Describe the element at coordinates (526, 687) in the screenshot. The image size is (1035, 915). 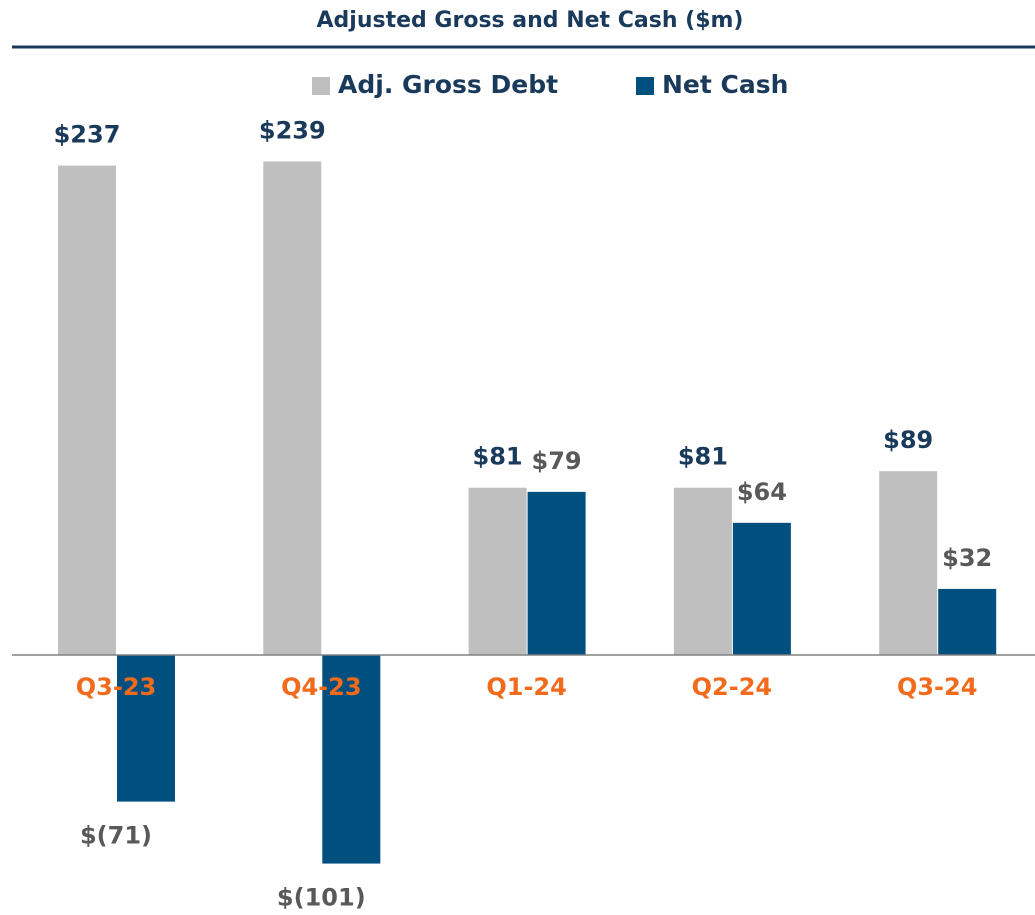
I see `x-tick-label: Q1-24` at that location.